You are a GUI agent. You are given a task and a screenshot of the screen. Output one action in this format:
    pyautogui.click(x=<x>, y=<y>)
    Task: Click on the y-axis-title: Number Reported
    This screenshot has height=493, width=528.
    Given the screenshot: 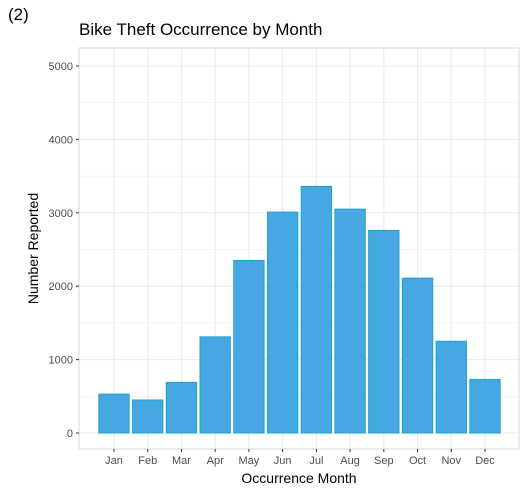 What is the action you would take?
    pyautogui.click(x=33, y=248)
    